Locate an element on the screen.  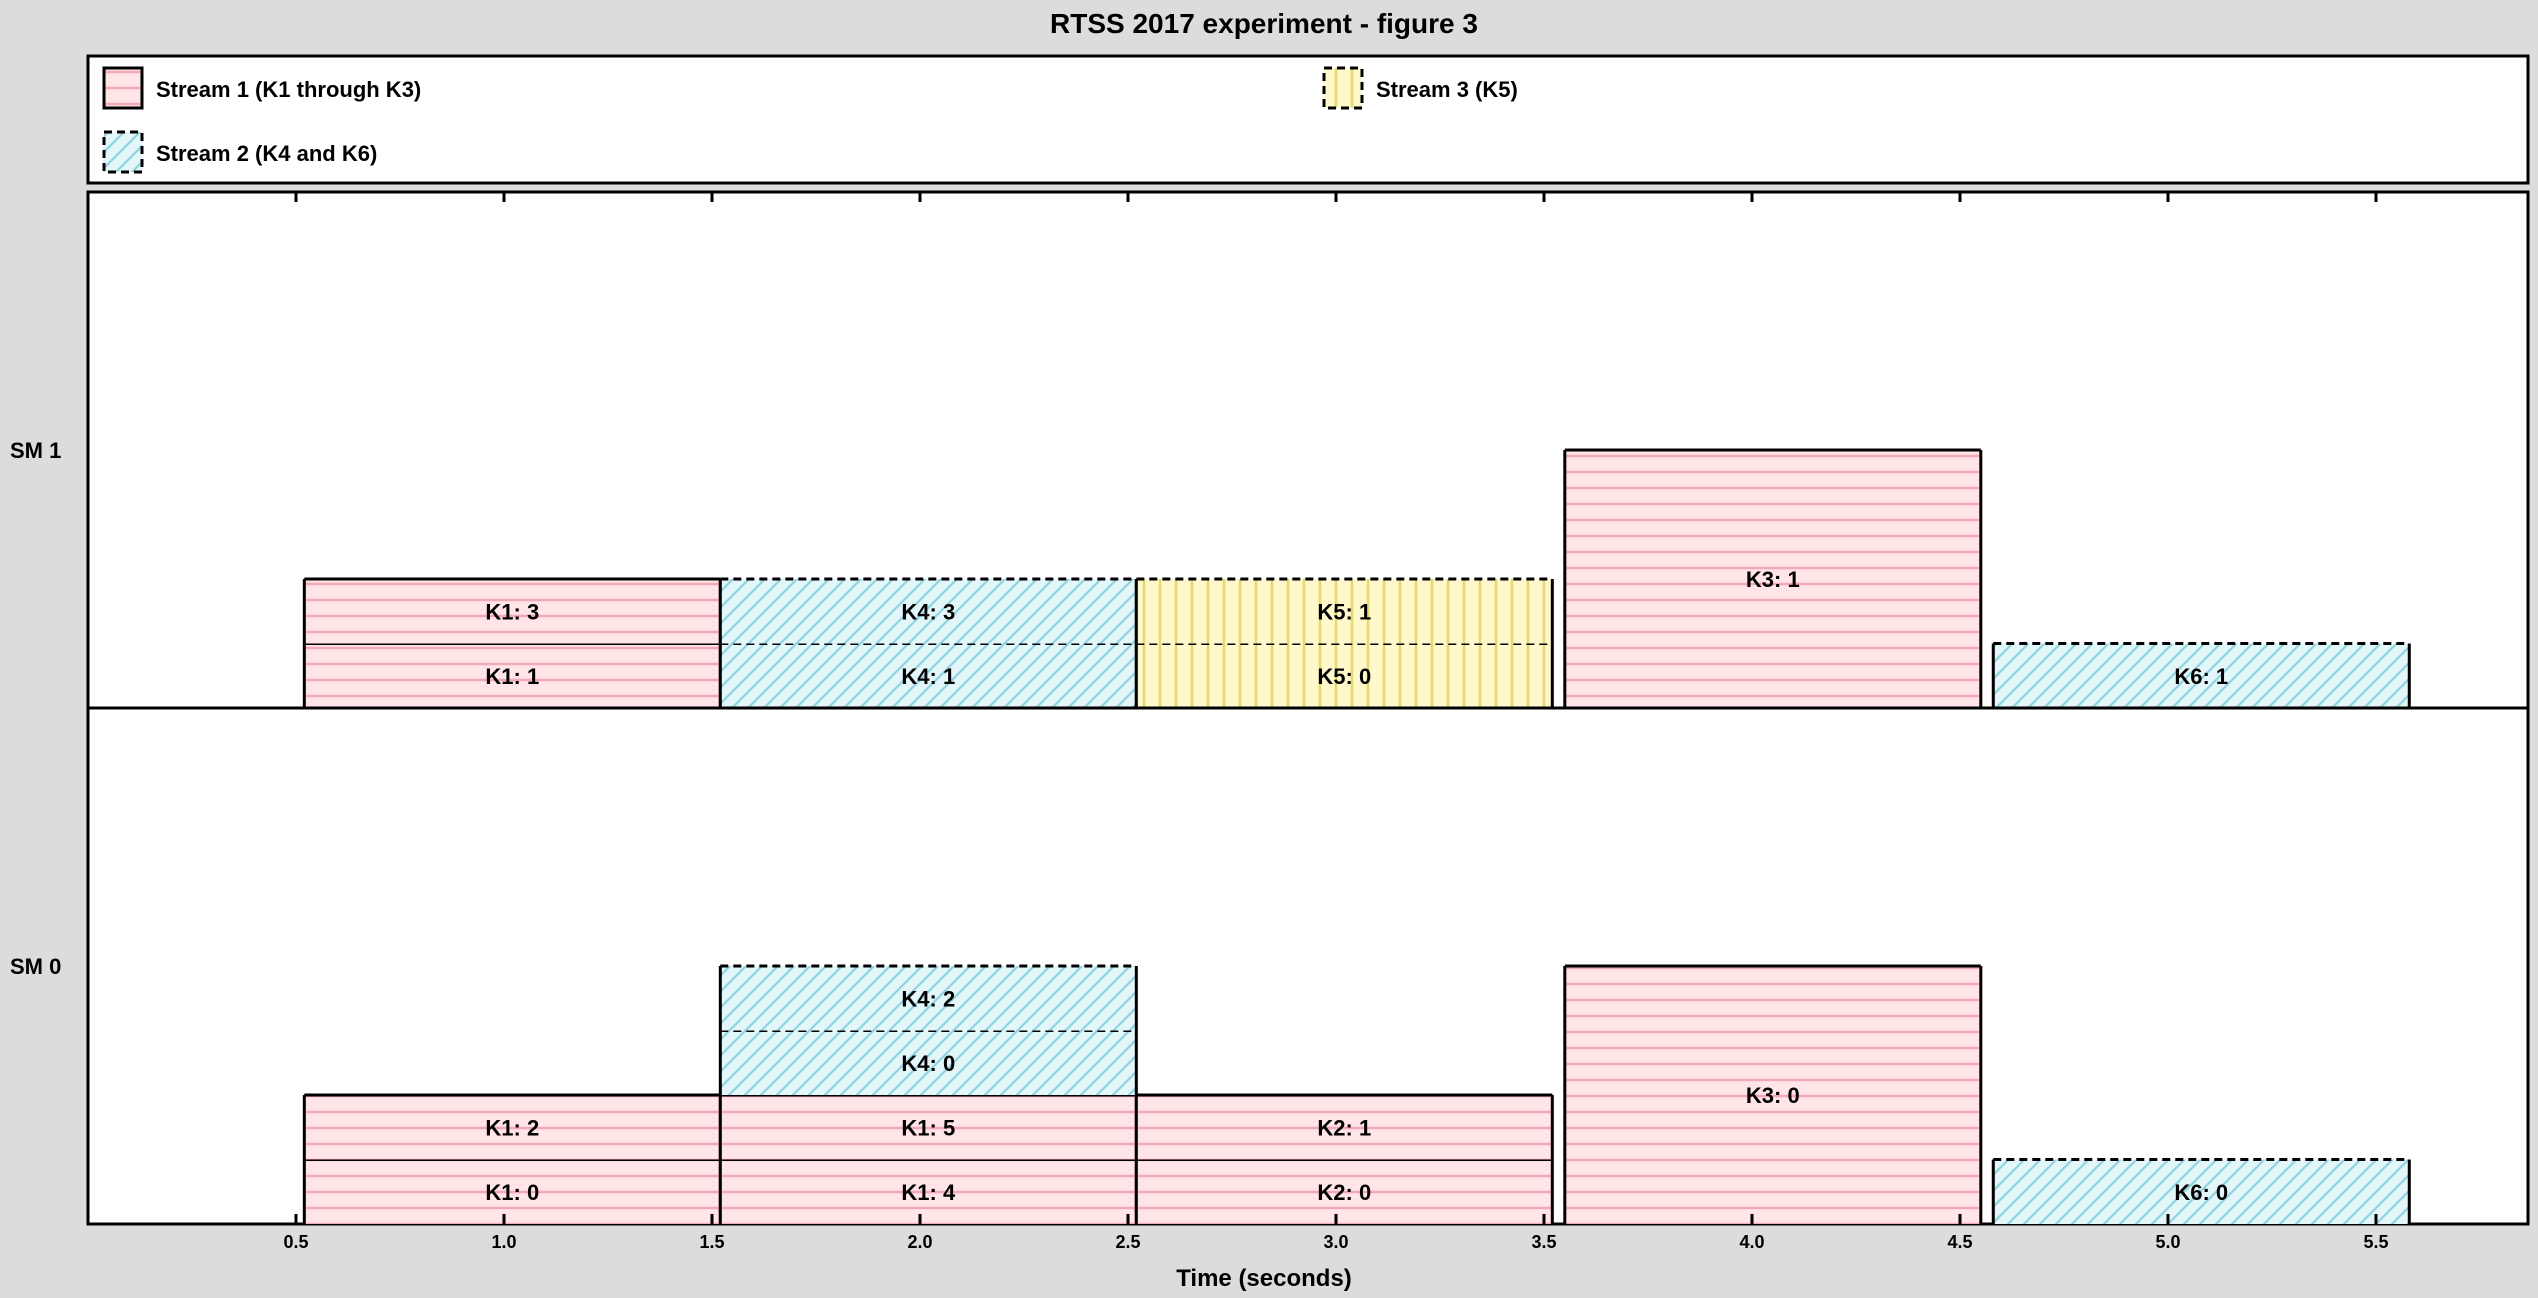
block-label: K6: 1 is located at coordinates (2201, 676).